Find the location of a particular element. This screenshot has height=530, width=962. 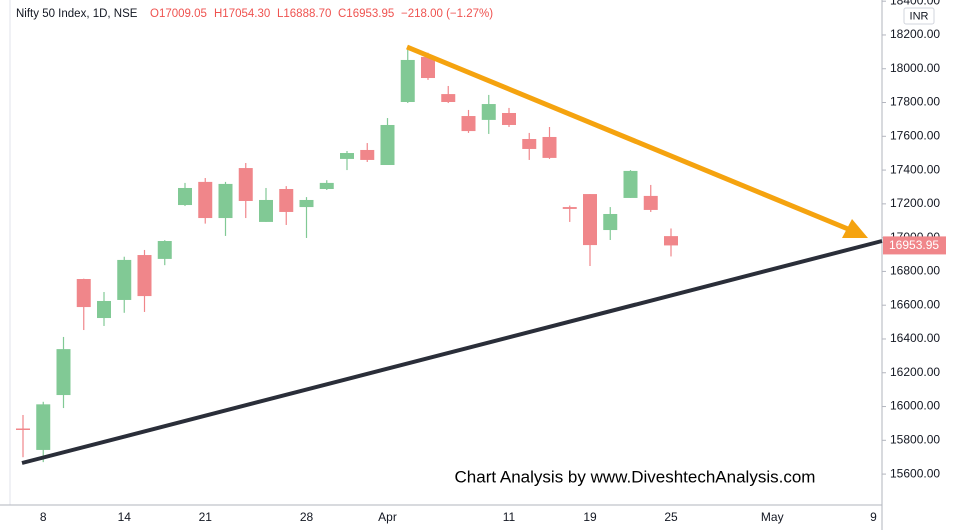

y-tick-label: 16400.00 is located at coordinates (915, 338).